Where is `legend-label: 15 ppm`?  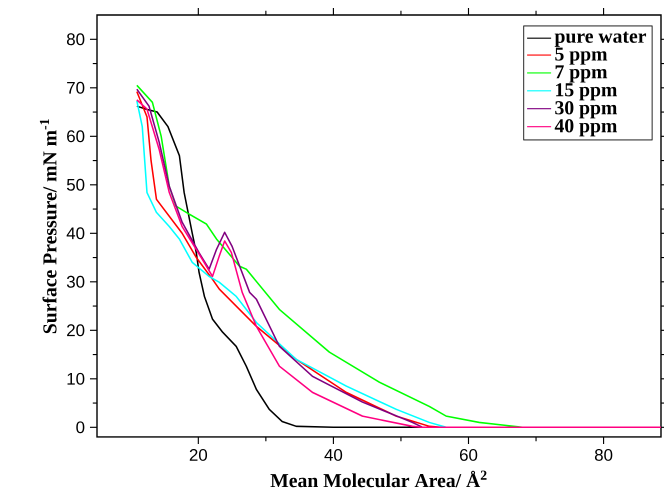
legend-label: 15 ppm is located at coordinates (587, 91).